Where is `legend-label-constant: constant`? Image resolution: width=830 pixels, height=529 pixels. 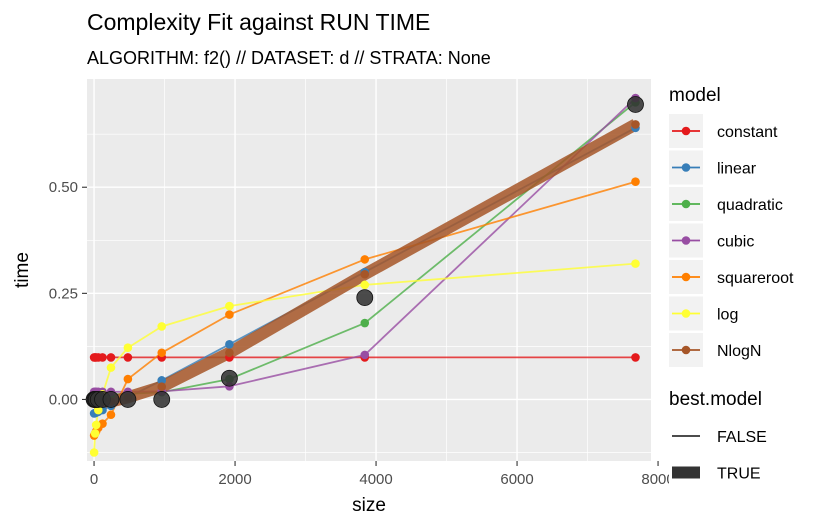
legend-label-constant: constant is located at coordinates (747, 132).